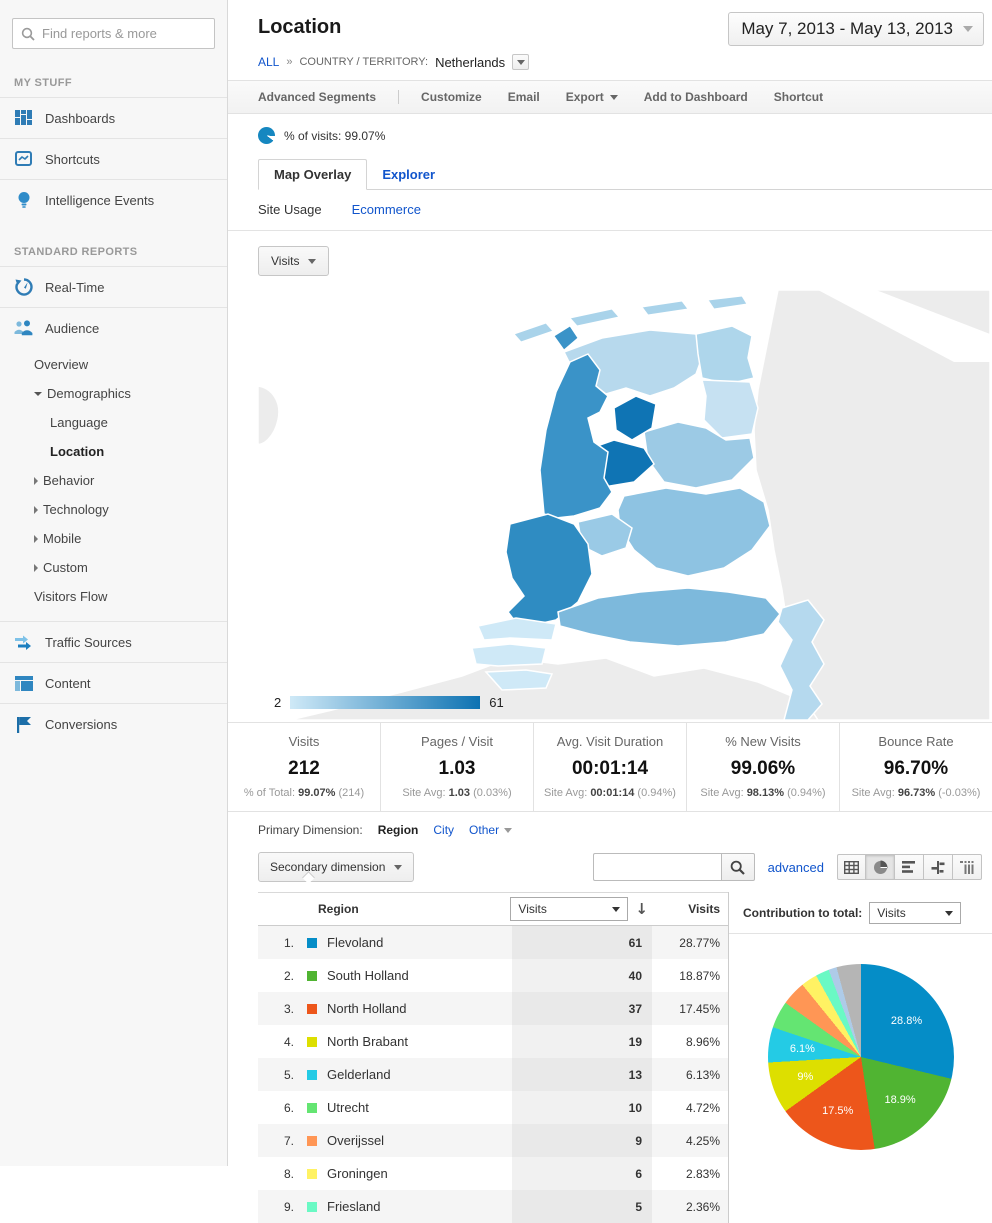 The image size is (992, 1223). Describe the element at coordinates (398, 830) in the screenshot. I see `dimension-region: Region` at that location.